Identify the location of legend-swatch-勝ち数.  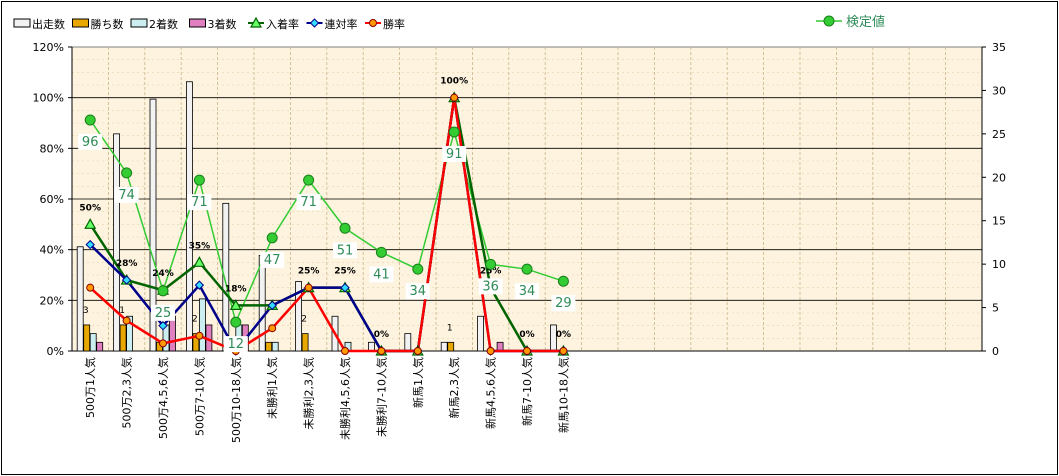
(80, 23).